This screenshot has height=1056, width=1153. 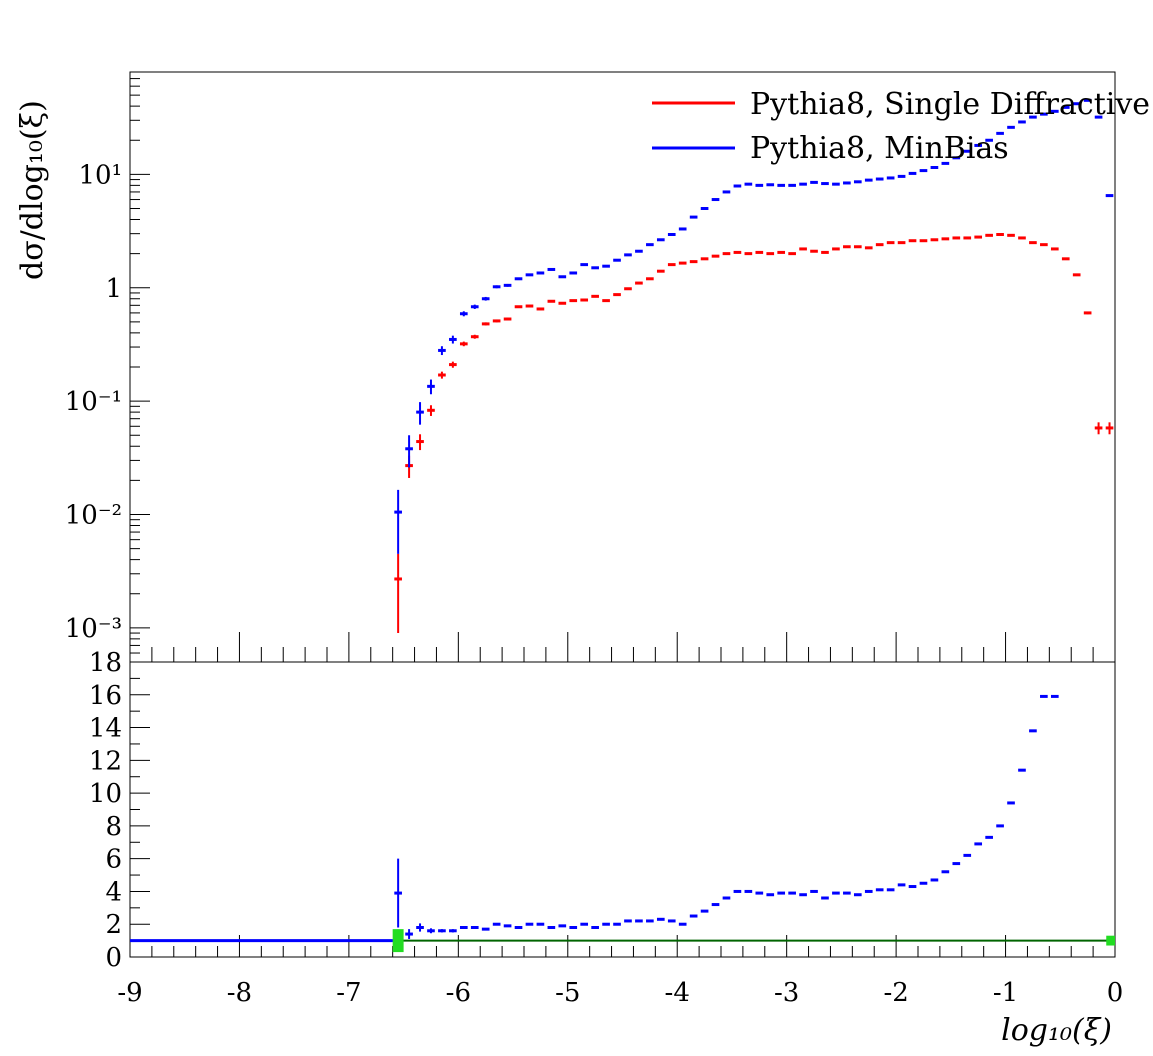 I want to click on x-tick-label: -1, so click(x=1005, y=993).